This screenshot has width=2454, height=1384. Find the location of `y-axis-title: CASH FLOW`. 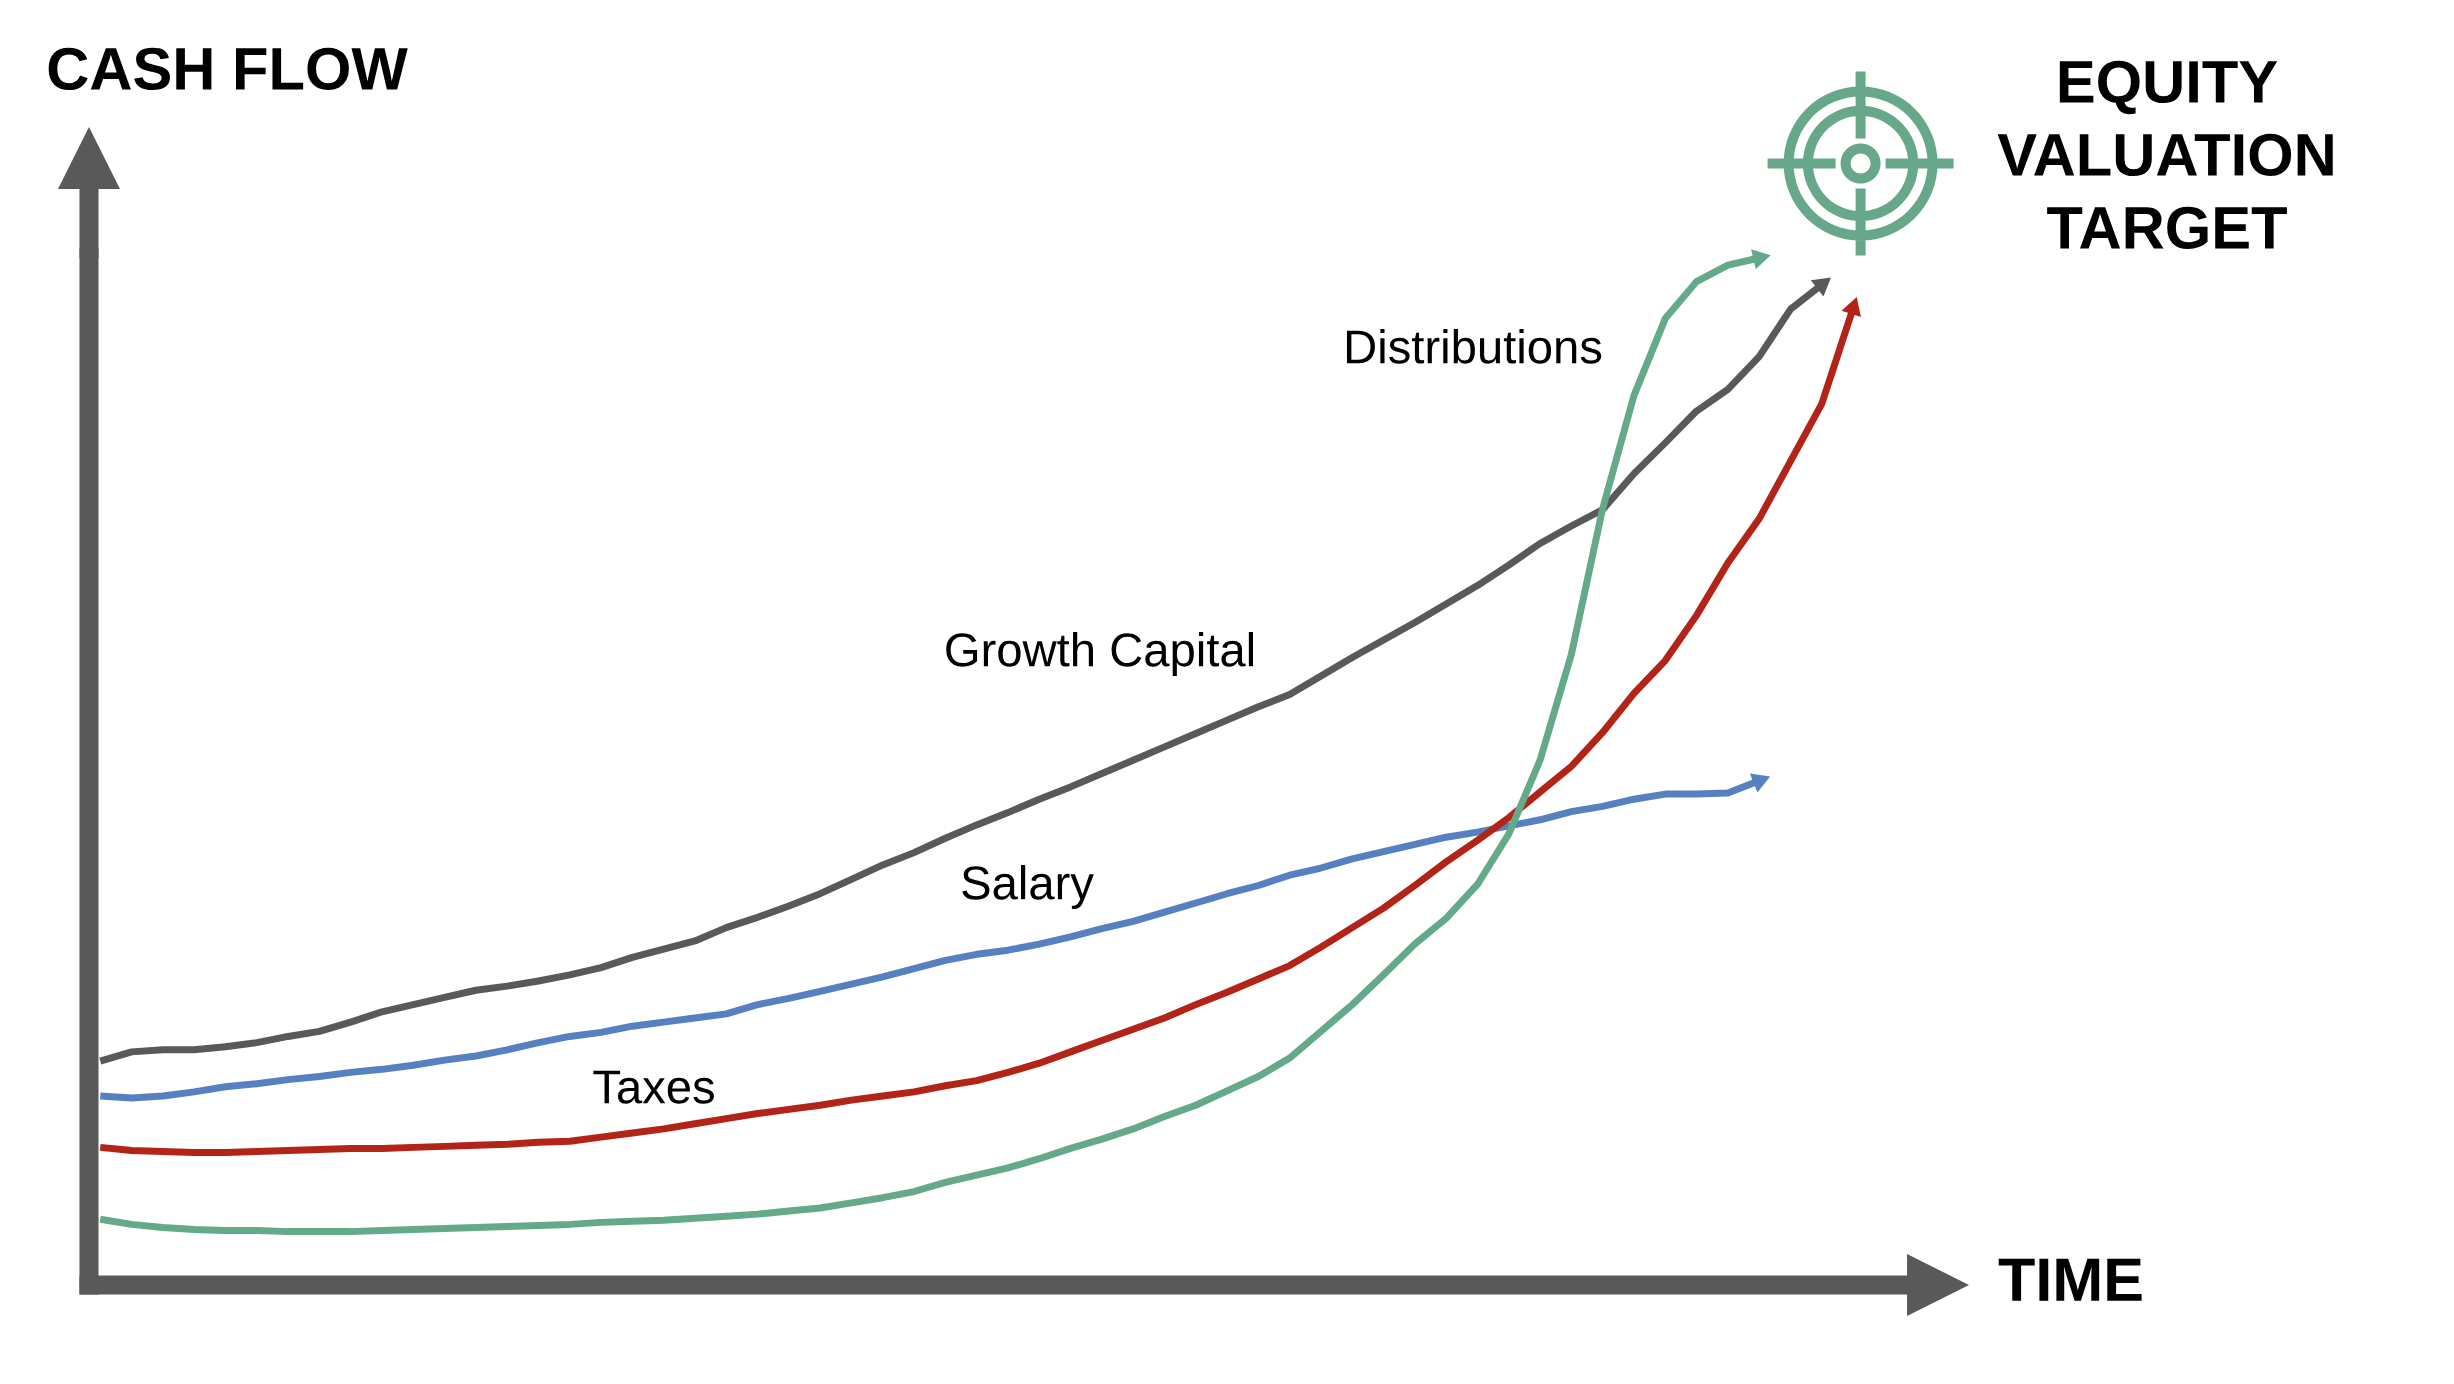

y-axis-title: CASH FLOW is located at coordinates (228, 69).